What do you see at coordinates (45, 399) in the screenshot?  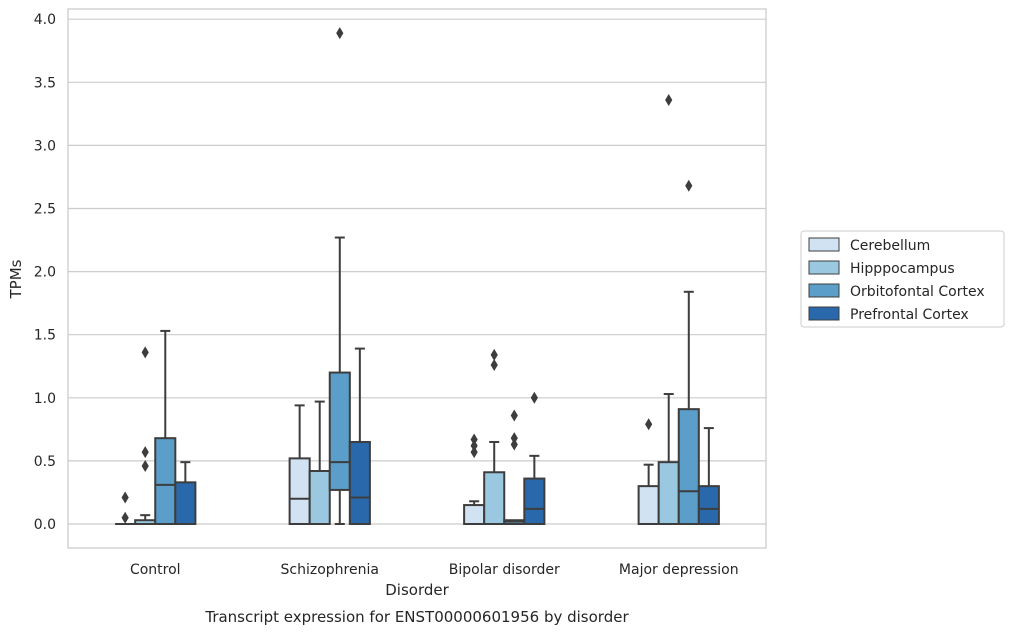 I see `y-tick-label: 1.0` at bounding box center [45, 399].